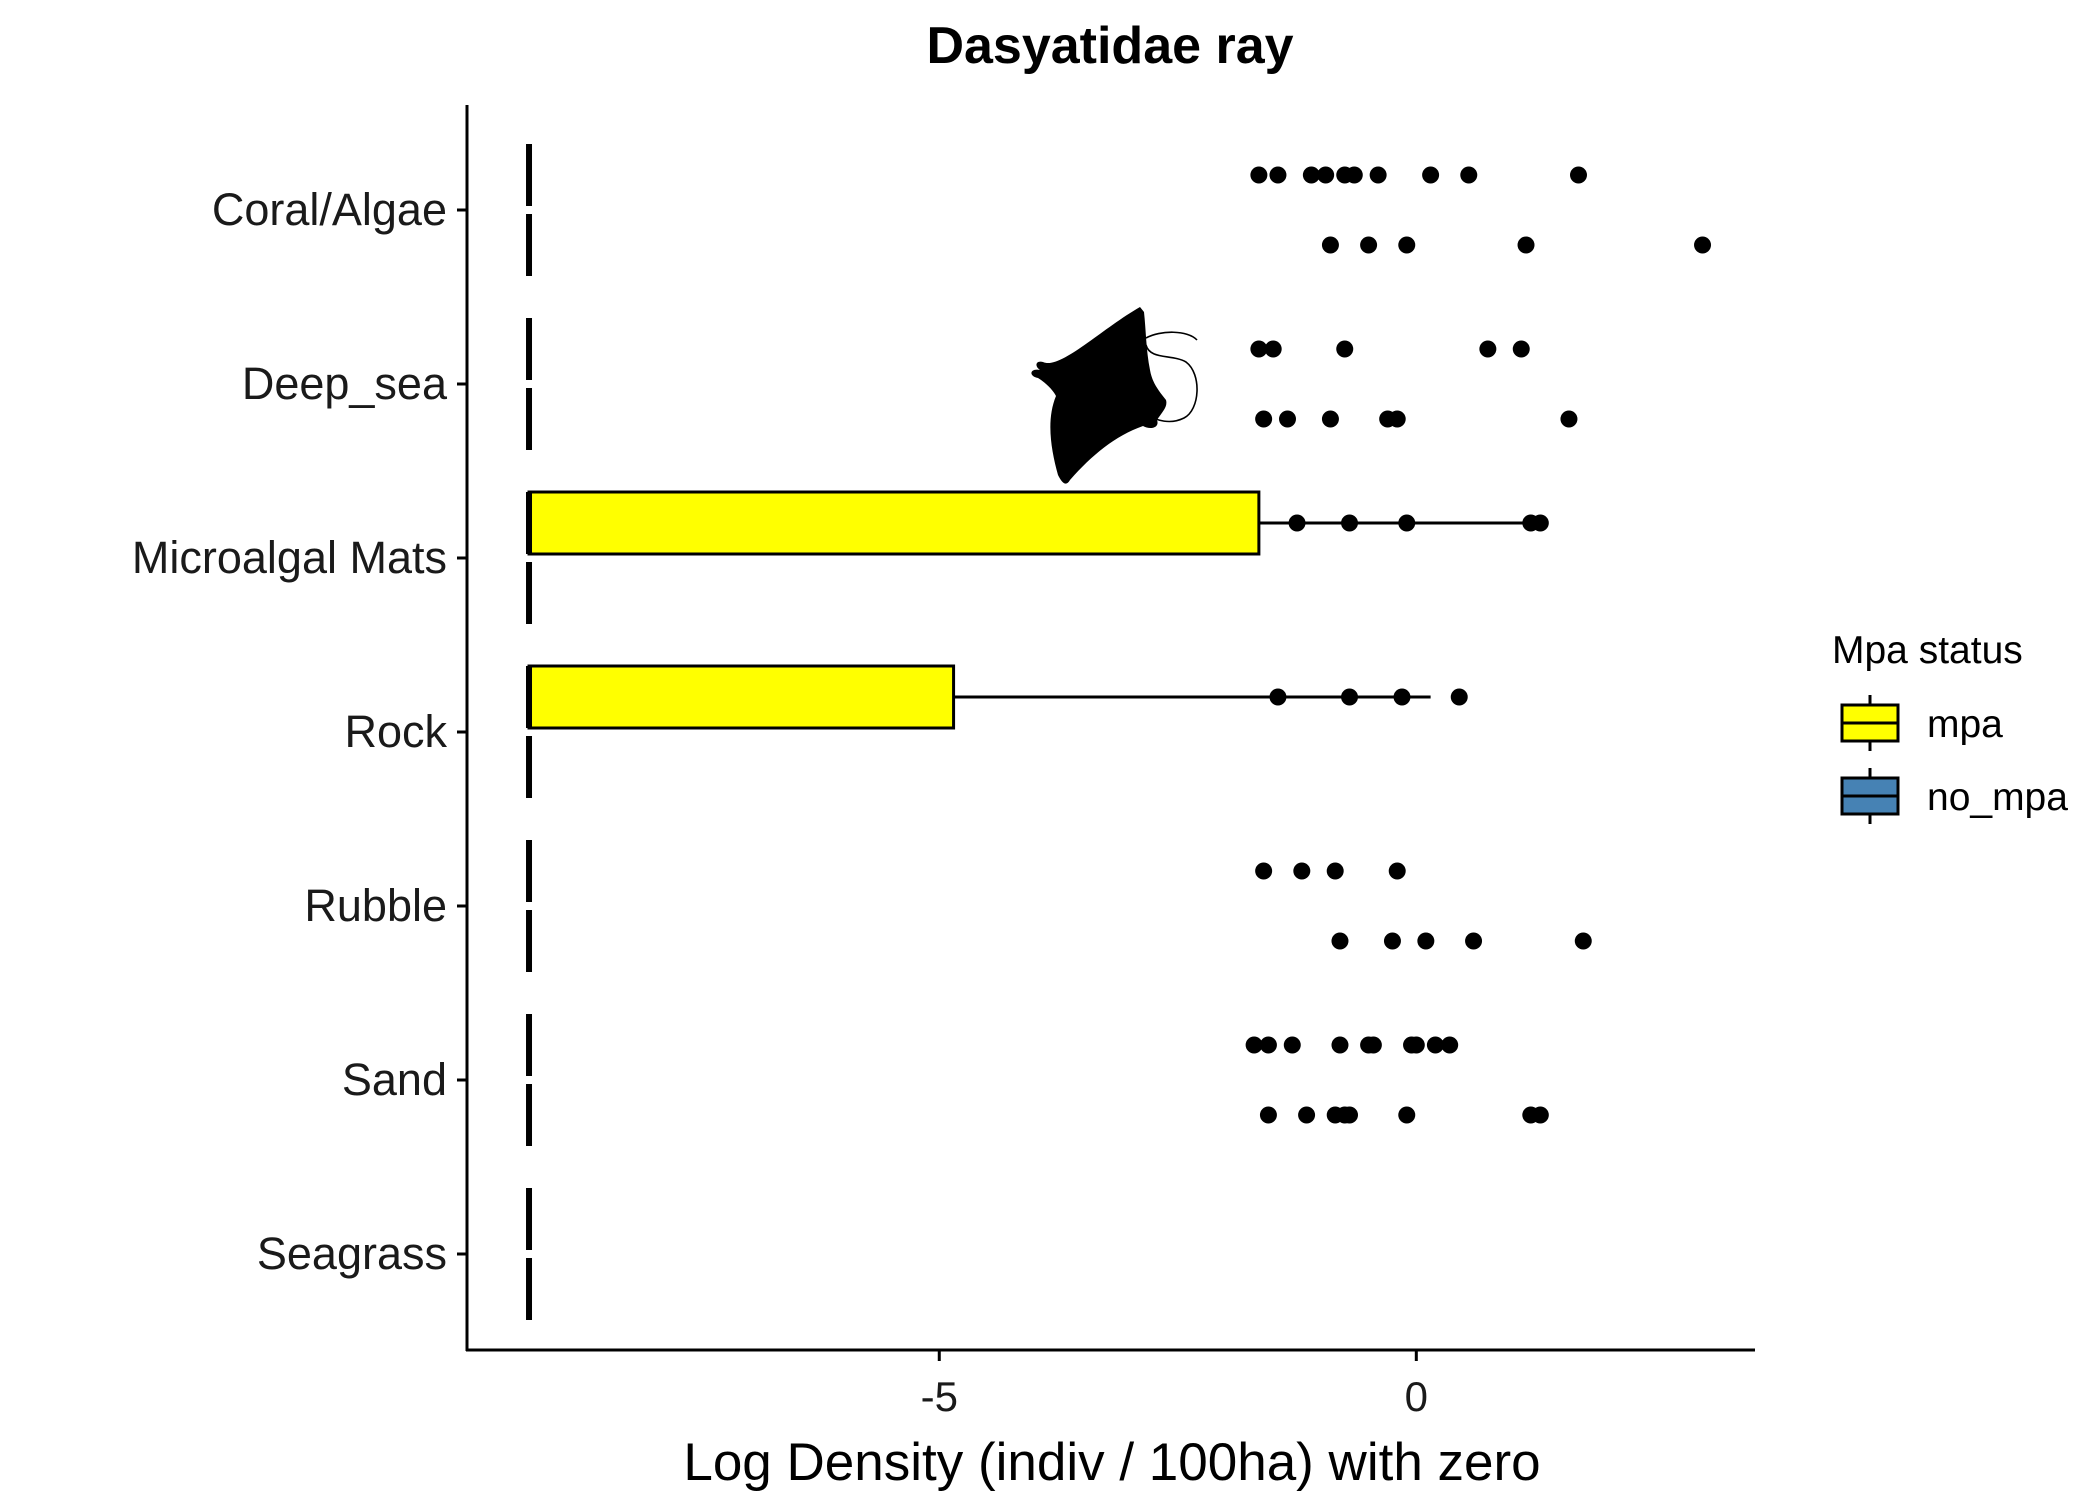 This screenshot has width=2100, height=1500. What do you see at coordinates (289, 557) in the screenshot?
I see `y-tick-label: Microalgal Mats` at bounding box center [289, 557].